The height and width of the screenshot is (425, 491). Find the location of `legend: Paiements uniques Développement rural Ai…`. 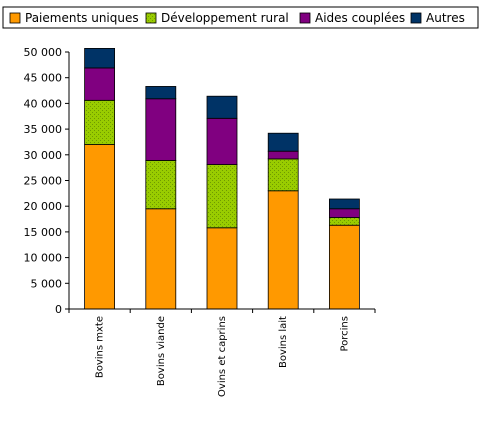

legend: Paiements uniques Développement rural Ai… is located at coordinates (240, 17).